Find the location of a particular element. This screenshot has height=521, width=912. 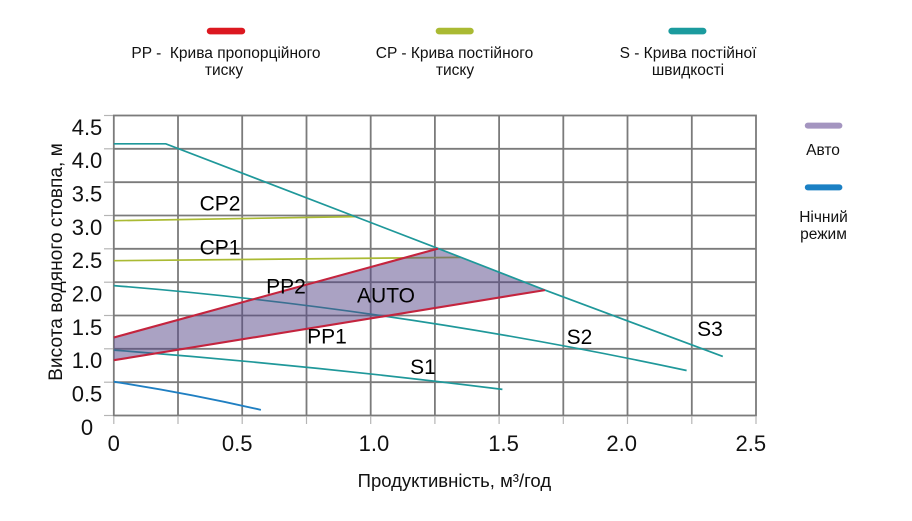

svg-text: CP - Крива постійного is located at coordinates (454, 53).